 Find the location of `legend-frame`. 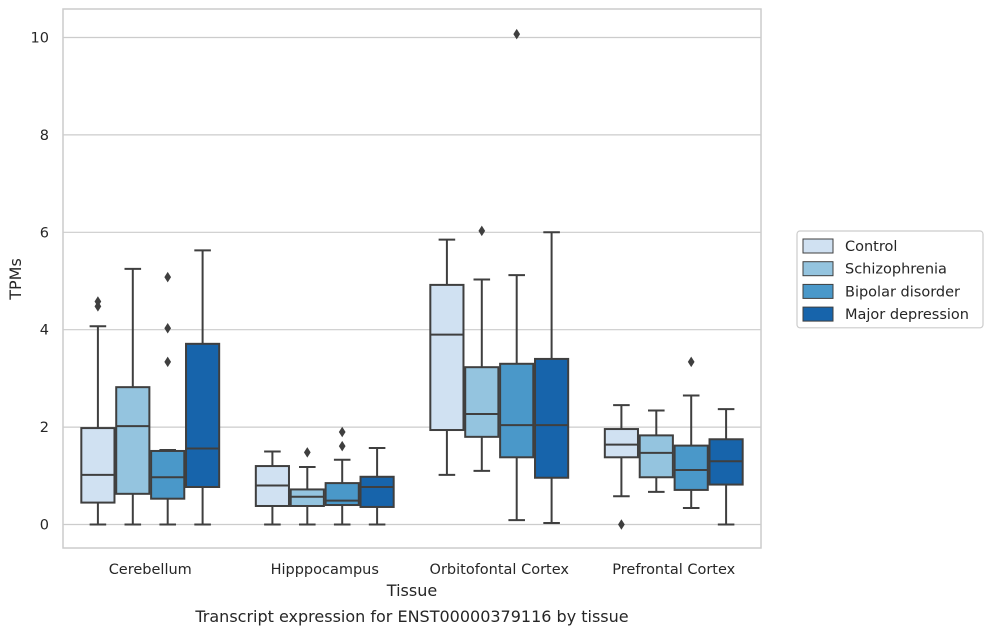

legend-frame is located at coordinates (890, 279).